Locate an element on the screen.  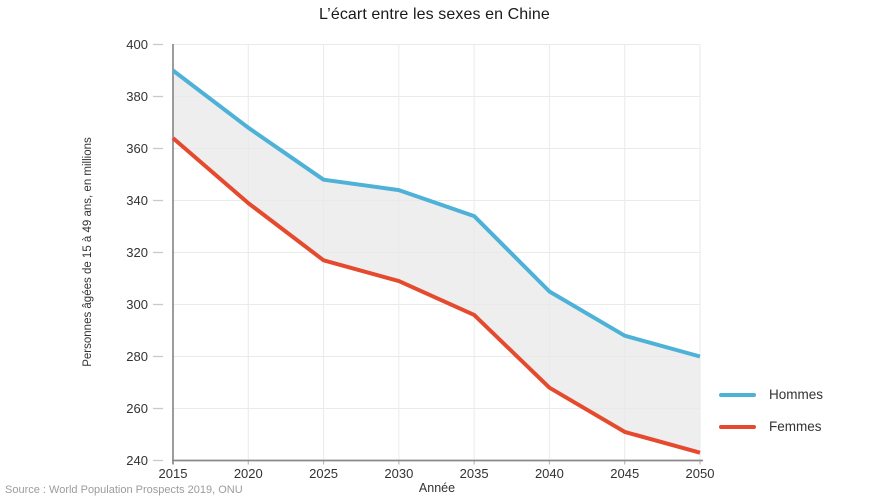
y-tick-label: 380 is located at coordinates (137, 96).